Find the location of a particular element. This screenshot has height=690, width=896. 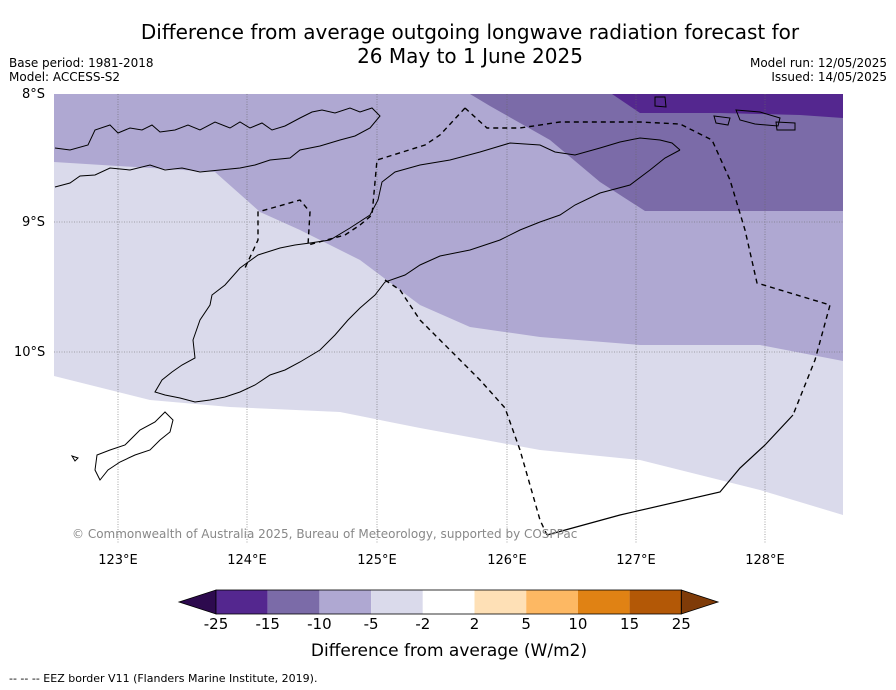

colorbar-tick: -25 is located at coordinates (216, 624).